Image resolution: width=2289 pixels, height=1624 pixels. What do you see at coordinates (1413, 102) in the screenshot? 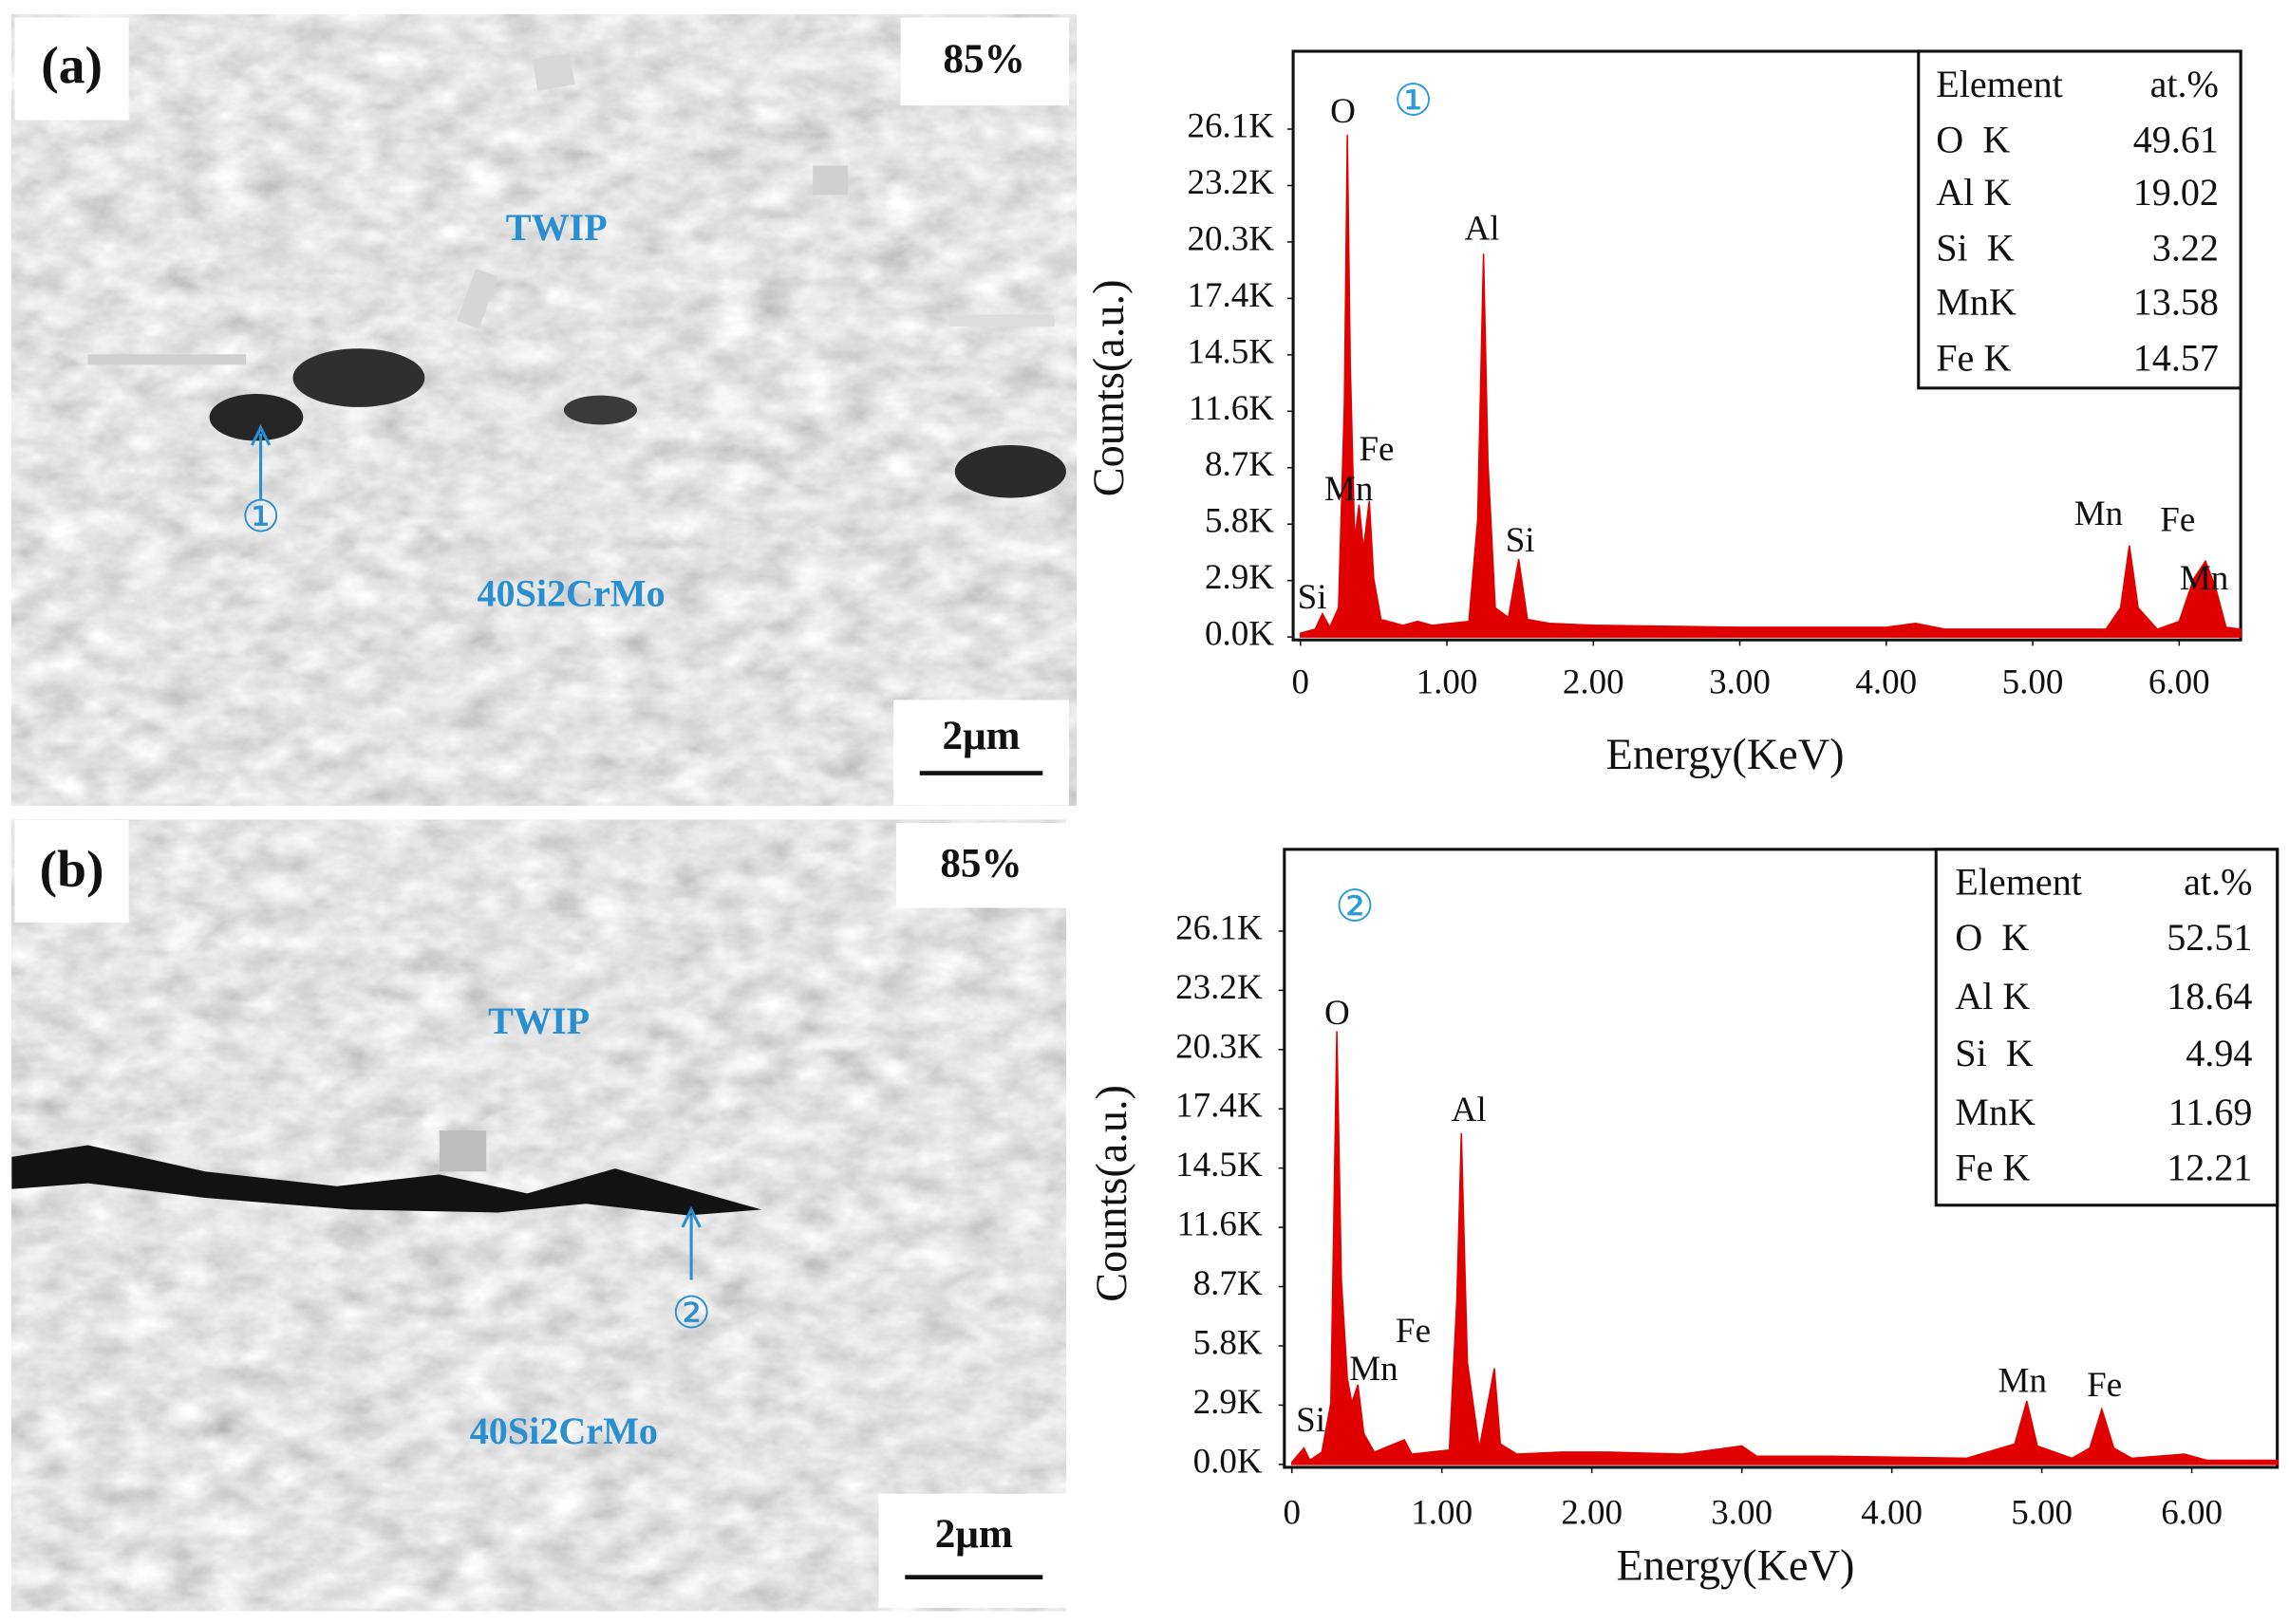
I see `annotation: ①` at bounding box center [1413, 102].